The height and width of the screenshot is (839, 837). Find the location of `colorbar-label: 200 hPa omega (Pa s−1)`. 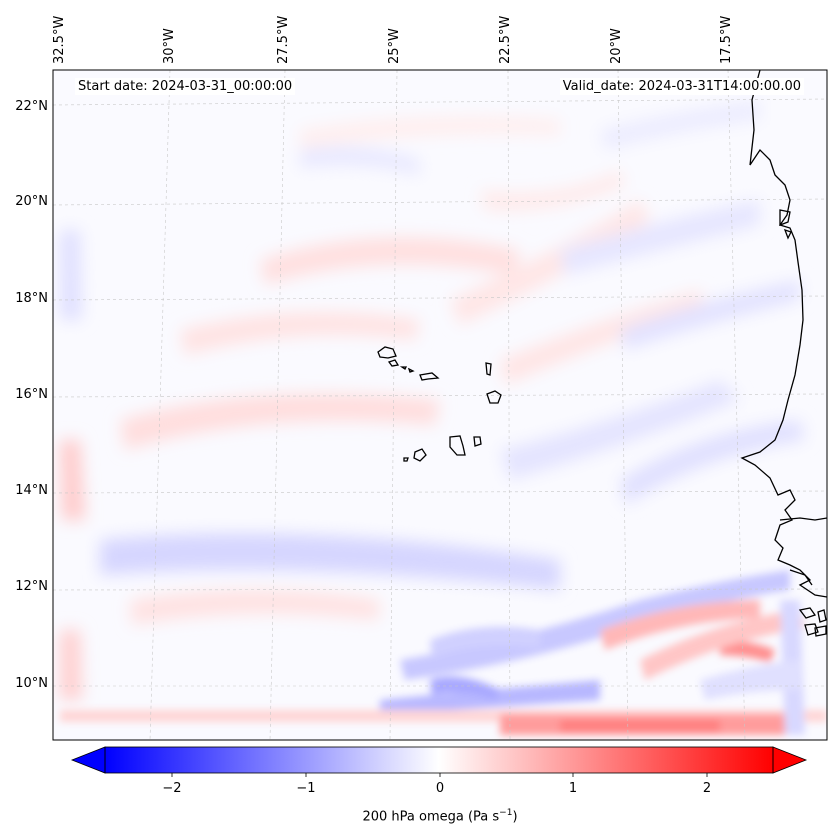

colorbar-label: 200 hPa omega (Pa s−1) is located at coordinates (418, 816).